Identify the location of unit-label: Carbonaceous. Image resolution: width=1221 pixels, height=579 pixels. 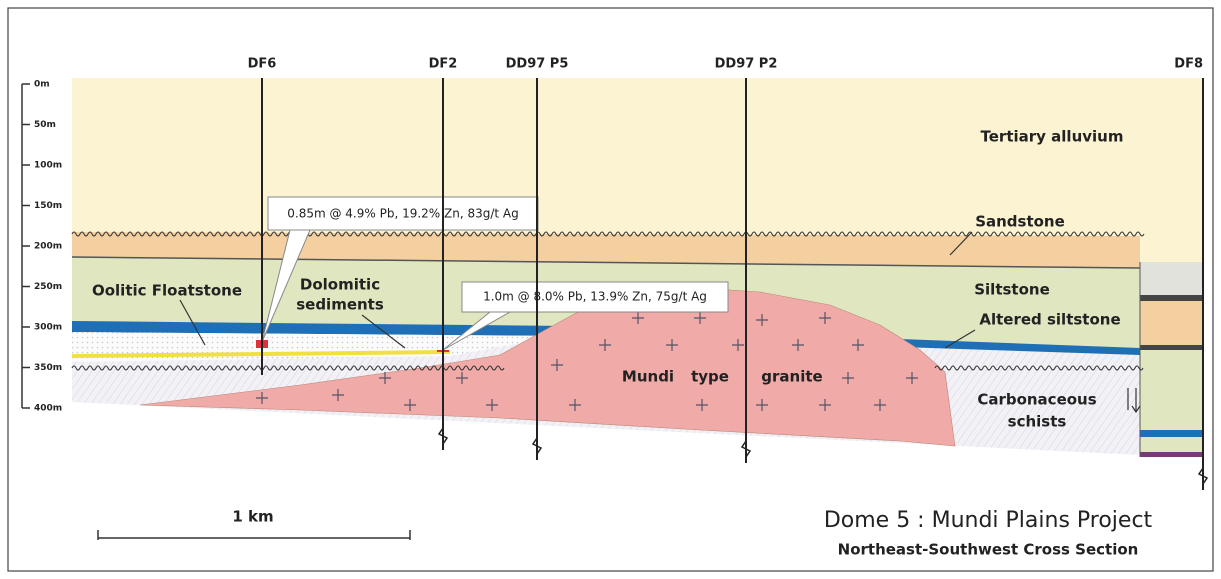
(1036, 400).